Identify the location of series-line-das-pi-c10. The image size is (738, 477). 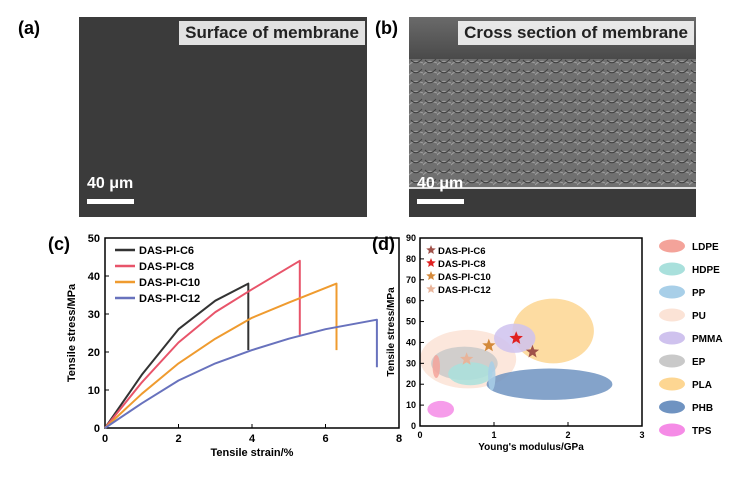
(221, 355).